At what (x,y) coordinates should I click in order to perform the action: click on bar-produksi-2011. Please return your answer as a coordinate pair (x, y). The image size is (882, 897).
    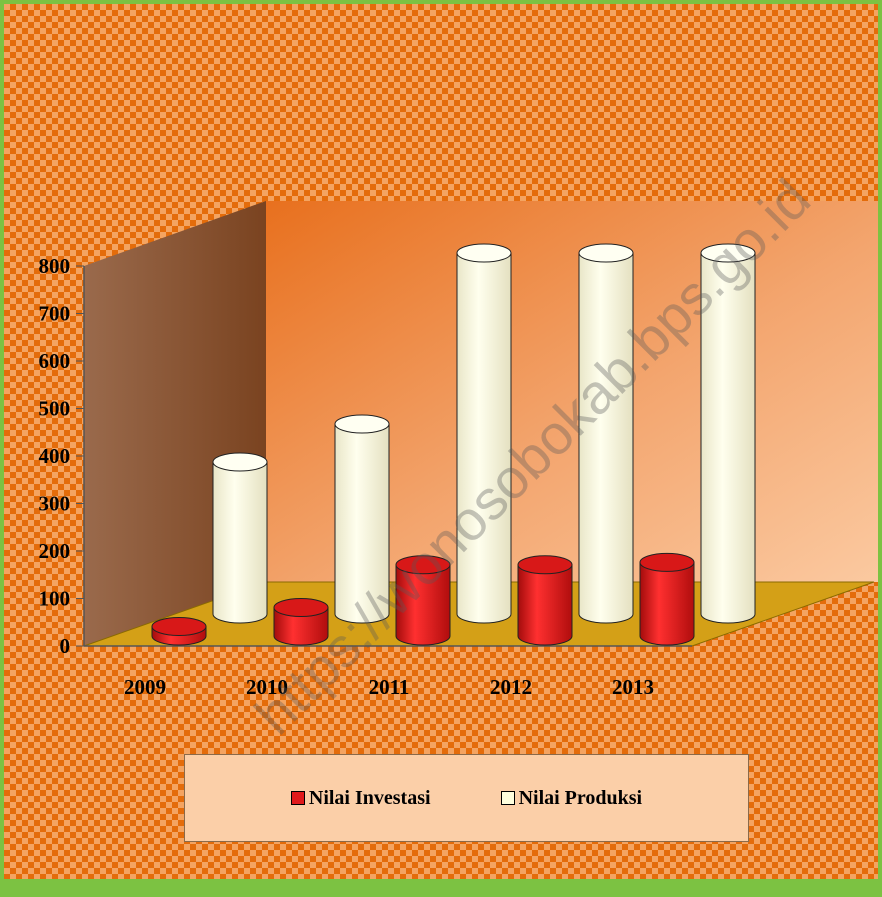
    Looking at the image, I should click on (484, 433).